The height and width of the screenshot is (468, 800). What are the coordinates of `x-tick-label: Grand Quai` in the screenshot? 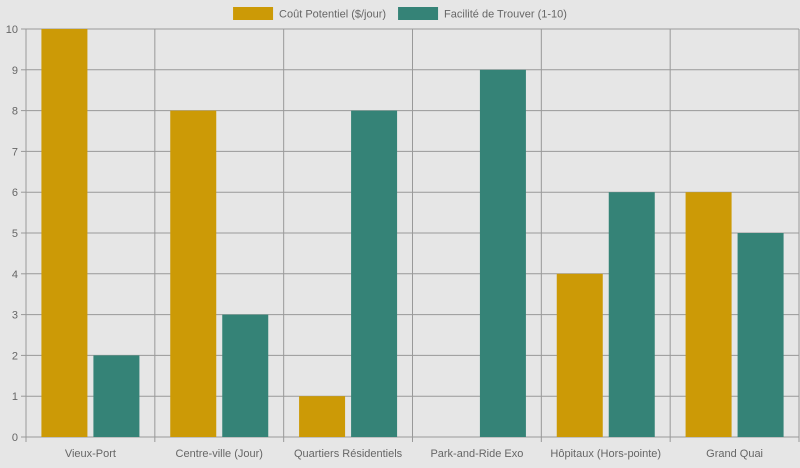 It's located at (734, 454).